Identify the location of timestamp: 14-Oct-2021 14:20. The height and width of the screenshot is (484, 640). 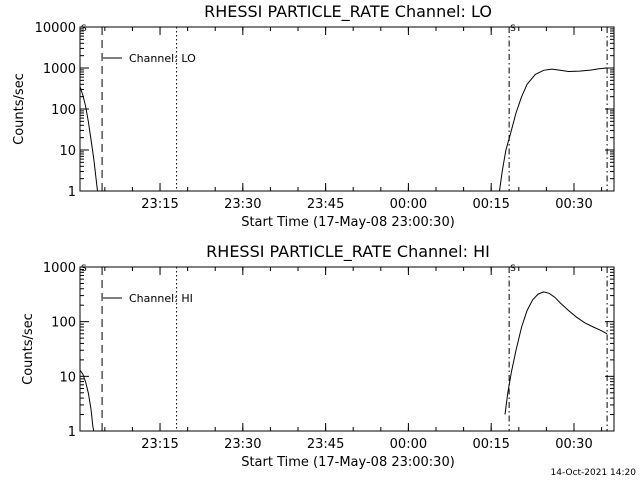
(594, 473).